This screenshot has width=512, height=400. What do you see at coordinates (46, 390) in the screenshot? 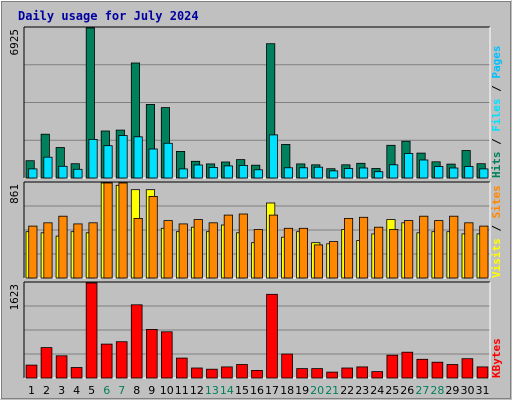
I see `day-label-2: 2` at bounding box center [46, 390].